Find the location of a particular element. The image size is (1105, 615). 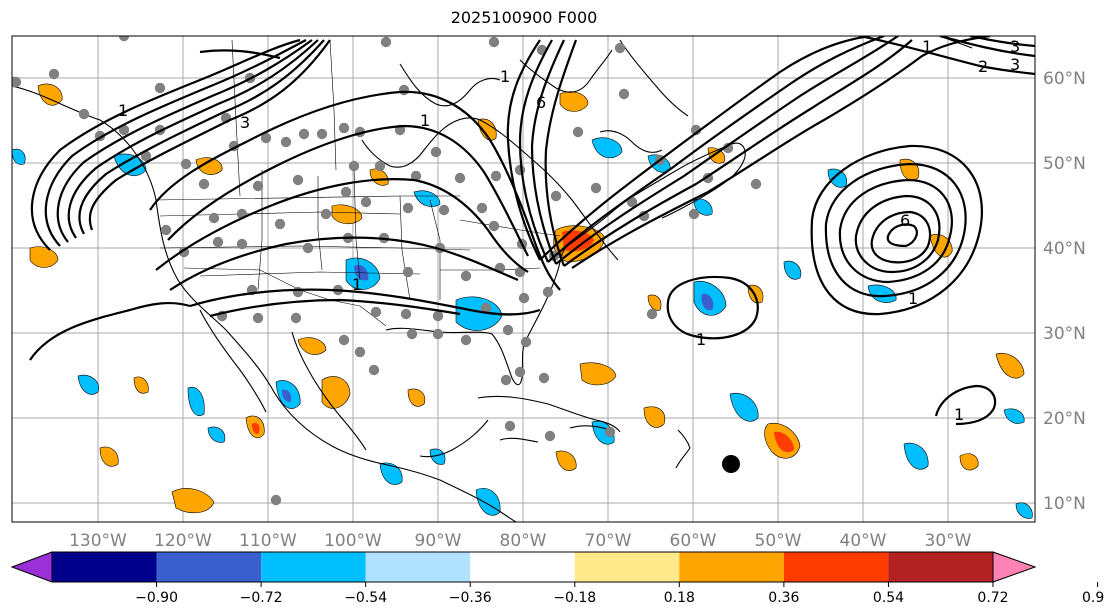

colorbar-tick-label: −0.18 is located at coordinates (574, 598).